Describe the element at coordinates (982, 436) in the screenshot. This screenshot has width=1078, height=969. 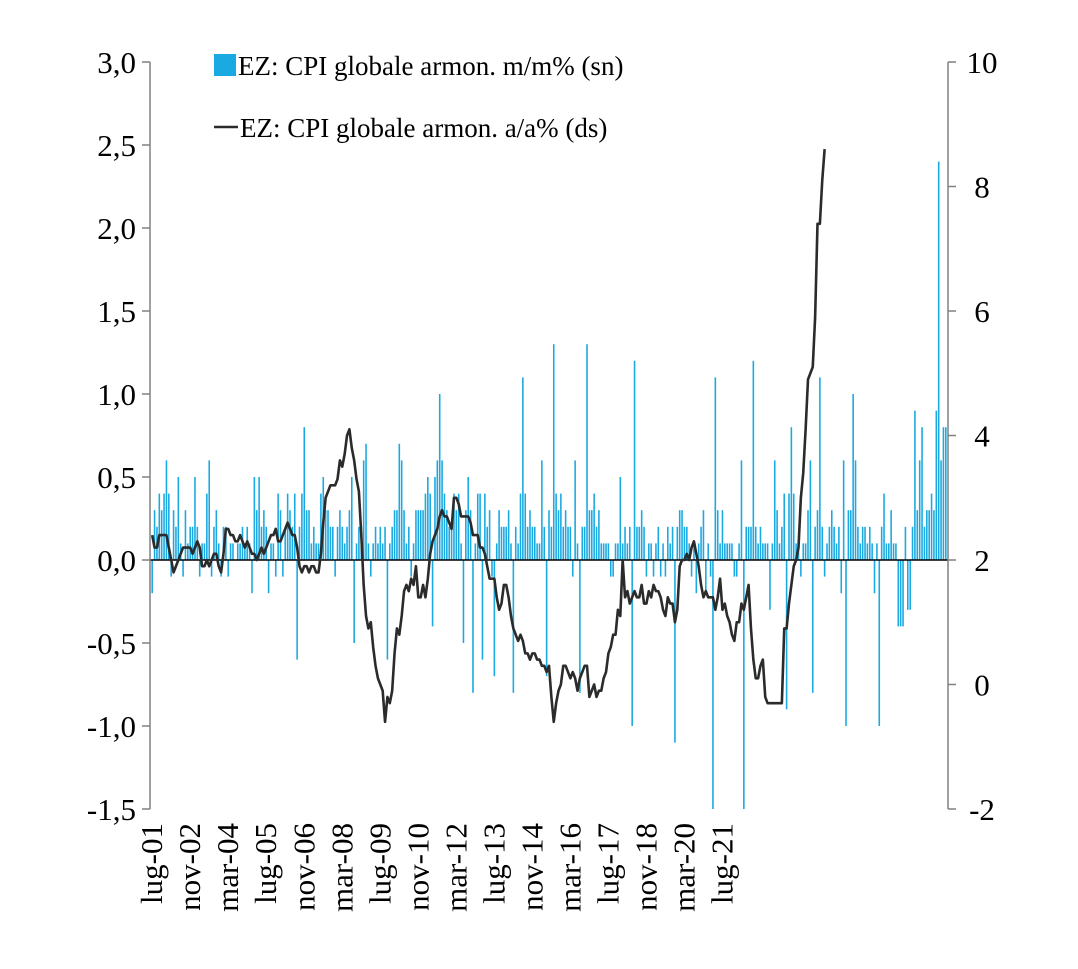
I see `right-tick-label: 4` at that location.